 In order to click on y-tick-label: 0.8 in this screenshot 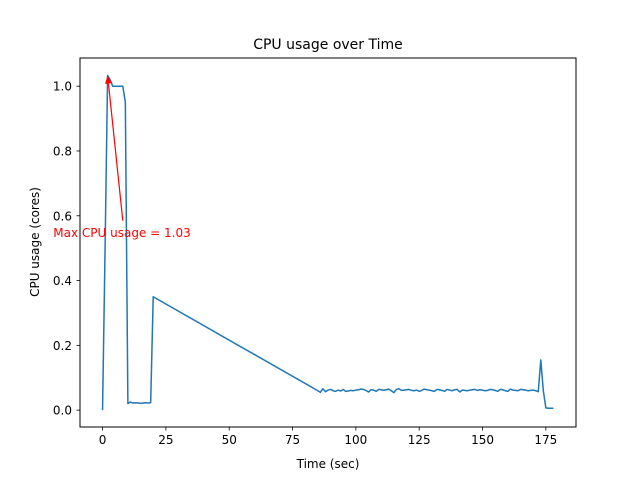, I will do `click(62, 151)`.